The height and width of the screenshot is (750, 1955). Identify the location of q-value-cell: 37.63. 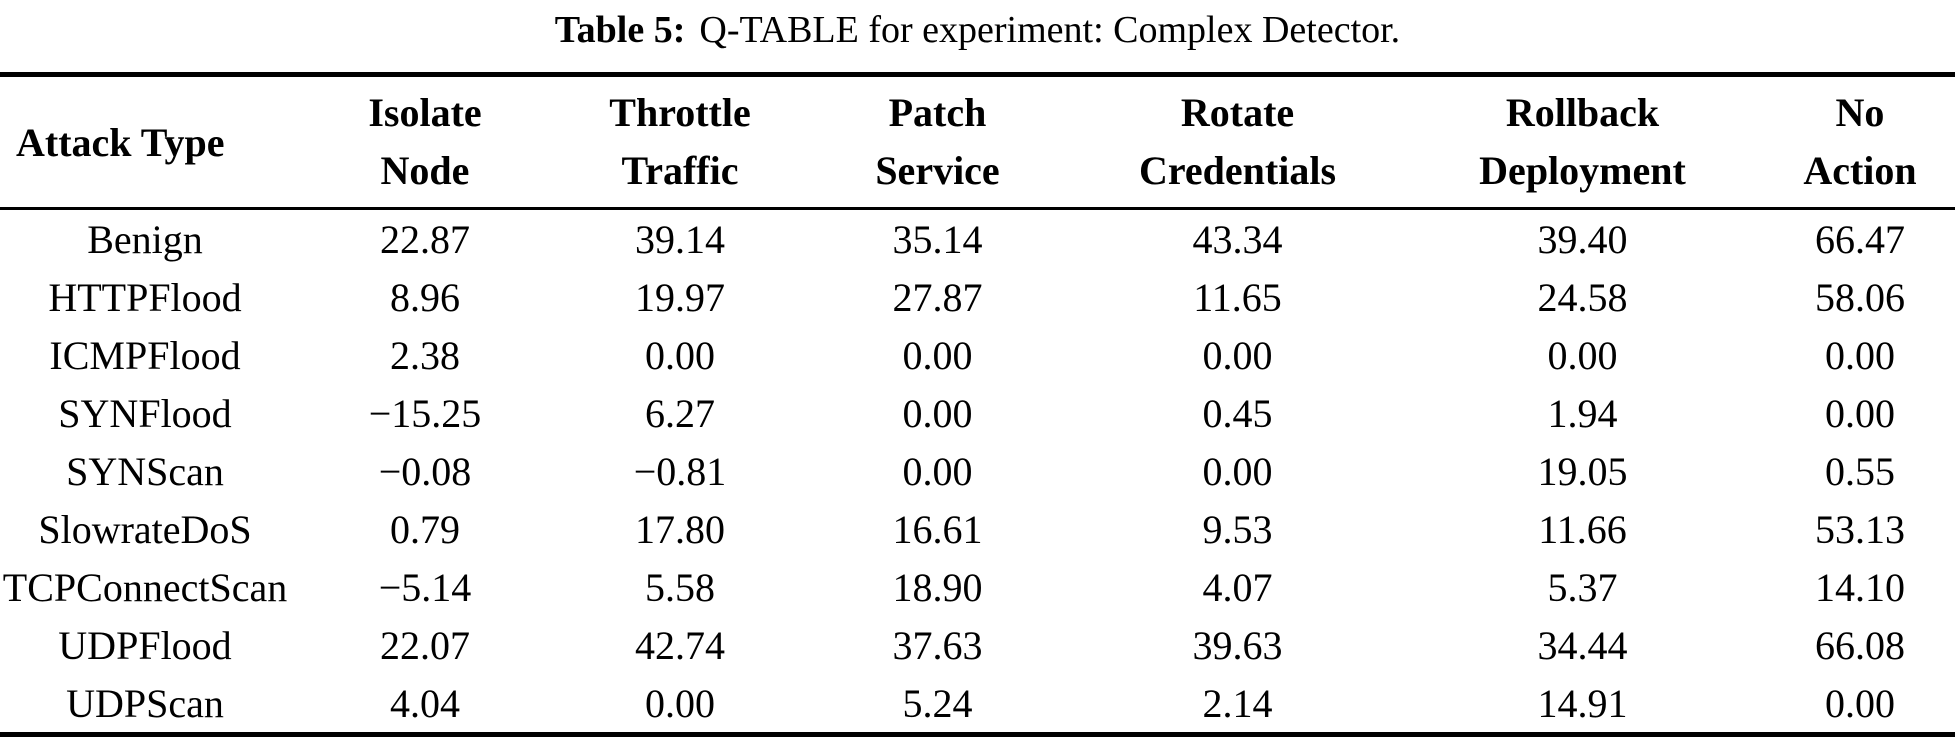
(937, 645).